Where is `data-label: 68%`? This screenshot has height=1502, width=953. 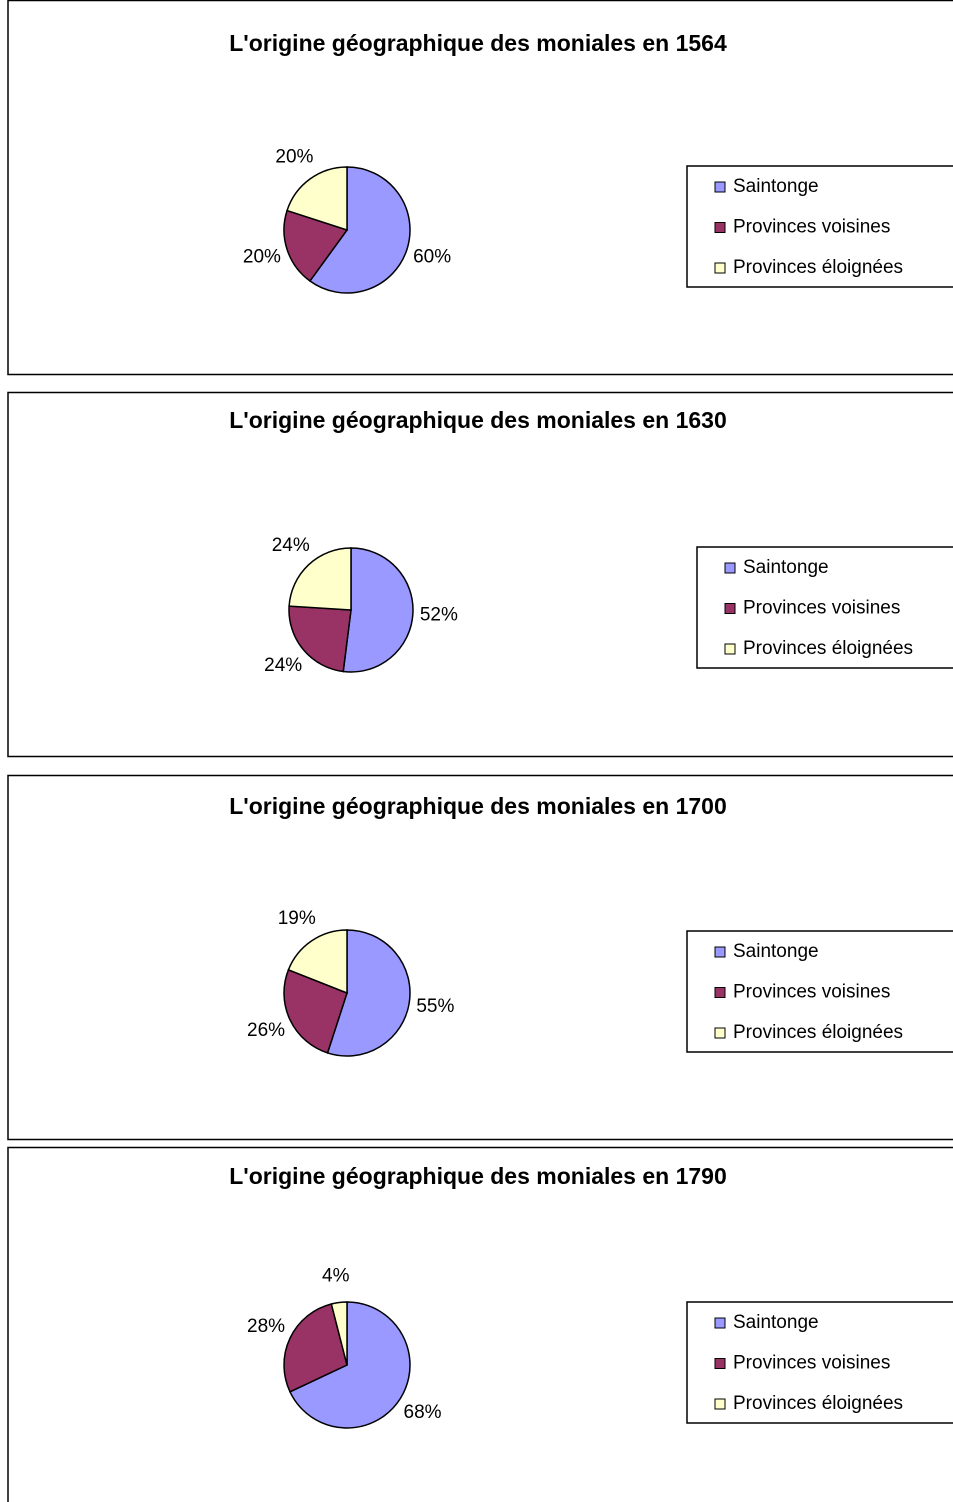 data-label: 68% is located at coordinates (423, 1412).